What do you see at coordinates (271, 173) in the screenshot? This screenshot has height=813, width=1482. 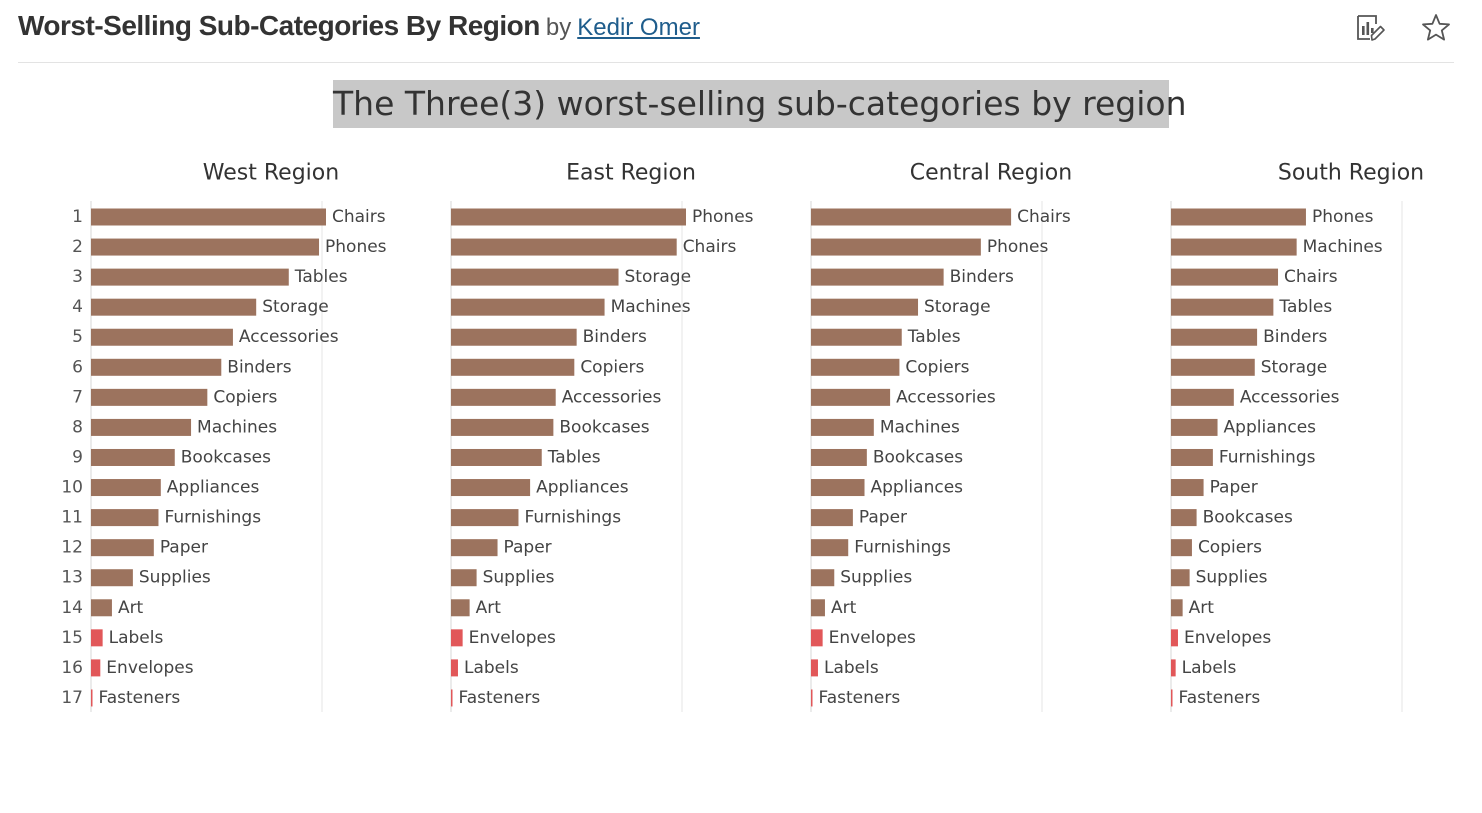 I see `panel-title: West Region` at bounding box center [271, 173].